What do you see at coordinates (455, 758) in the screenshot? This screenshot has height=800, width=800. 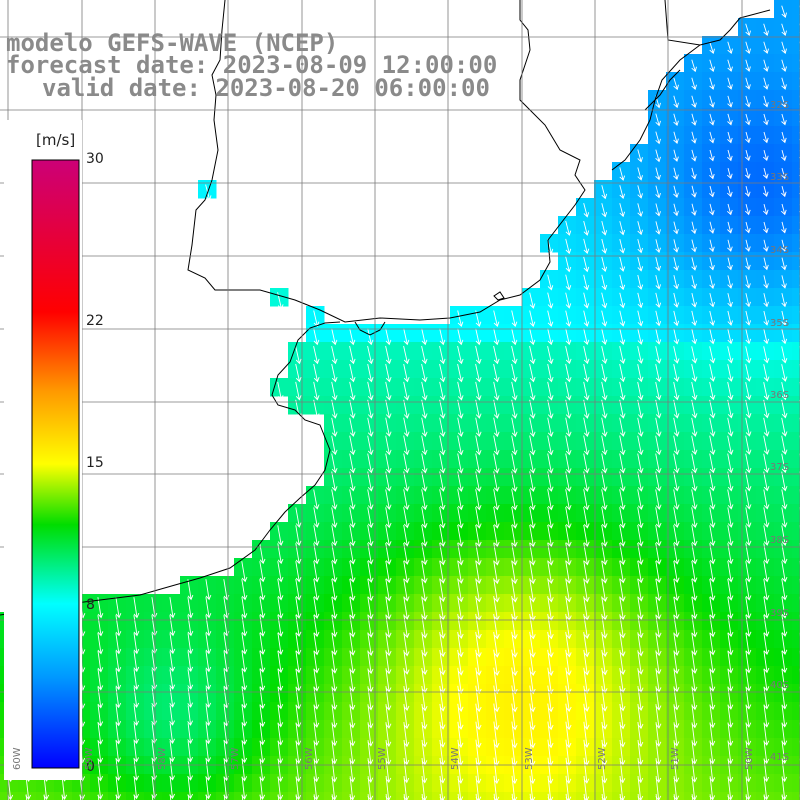 I see `longitude-label: 54W` at bounding box center [455, 758].